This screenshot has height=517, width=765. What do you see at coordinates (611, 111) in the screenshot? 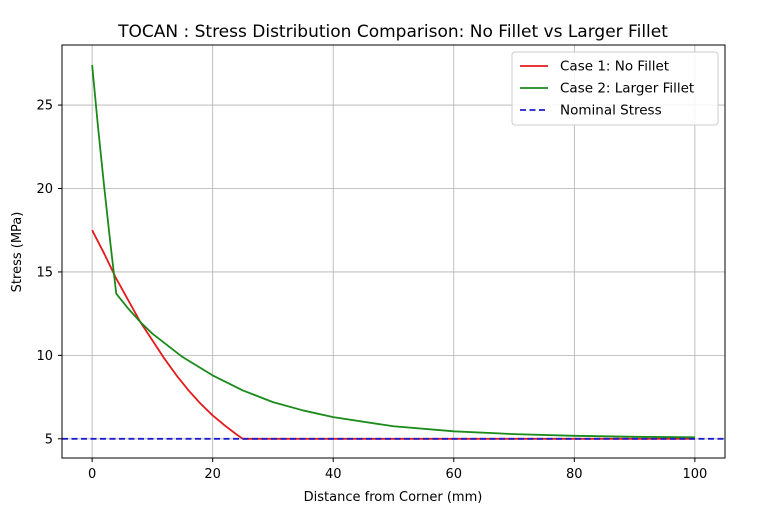
I see `legend-label: Nominal Stress` at bounding box center [611, 111].